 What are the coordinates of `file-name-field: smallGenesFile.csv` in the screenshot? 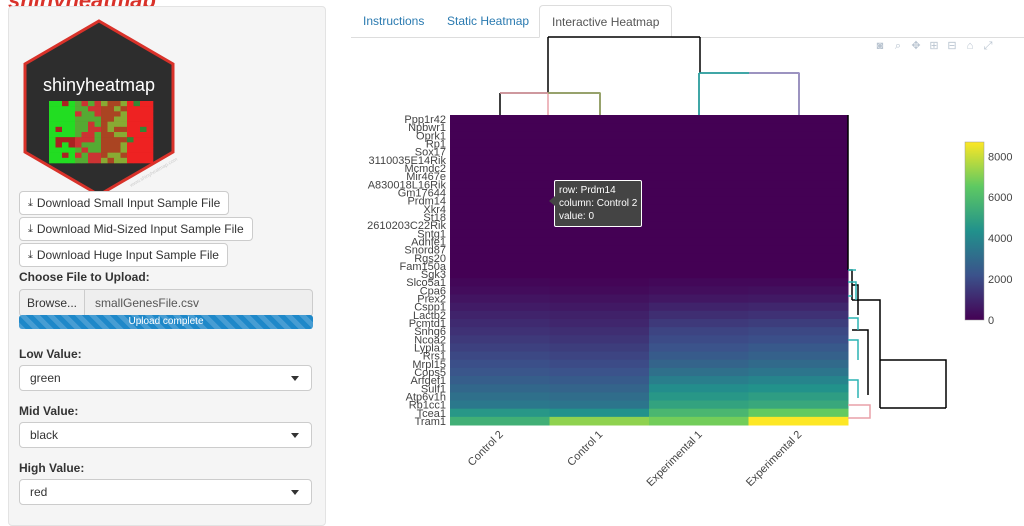 It's located at (199, 303).